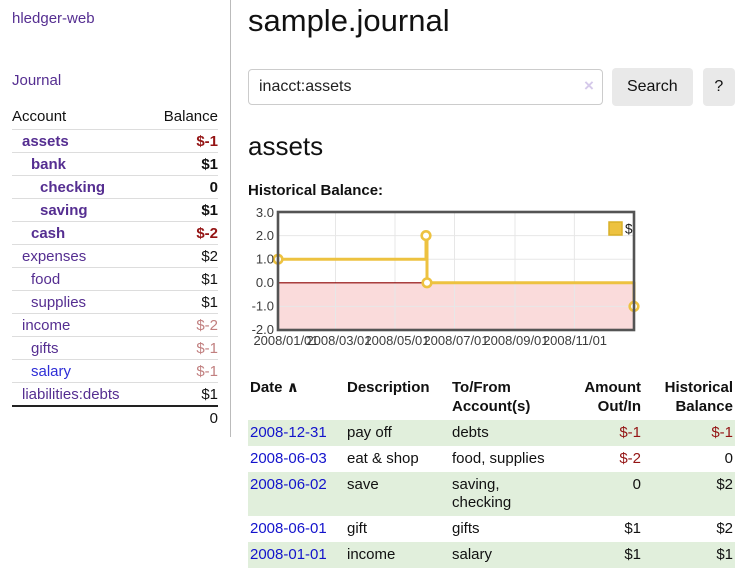 This screenshot has height=582, width=742. What do you see at coordinates (722, 432) in the screenshot?
I see `transaction-balance: $-1` at bounding box center [722, 432].